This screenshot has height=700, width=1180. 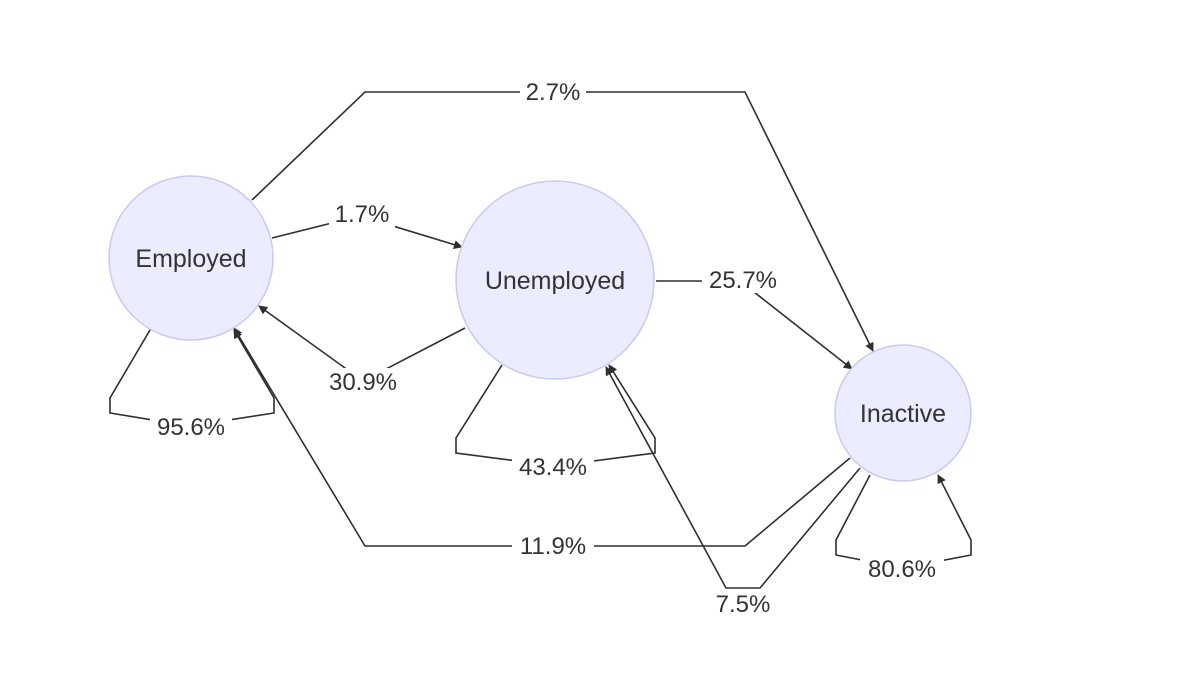 I want to click on edge-label-unemployed-to-inactive: 25.7%, so click(x=743, y=279).